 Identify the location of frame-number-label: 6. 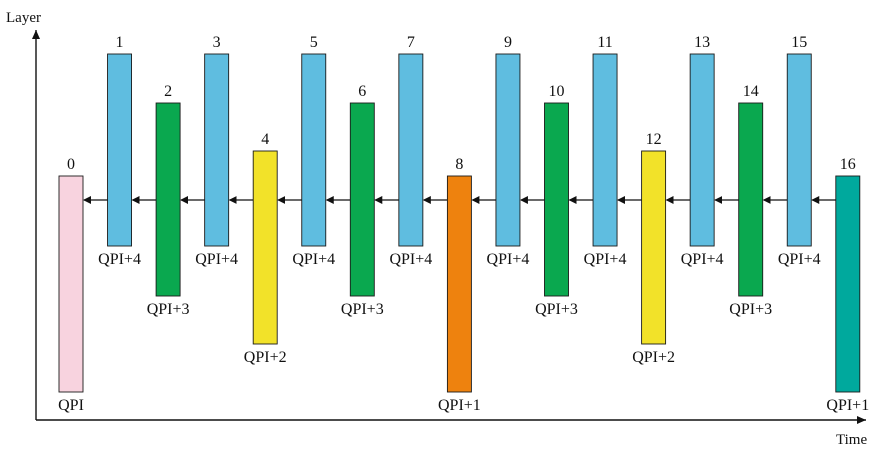
(362, 91).